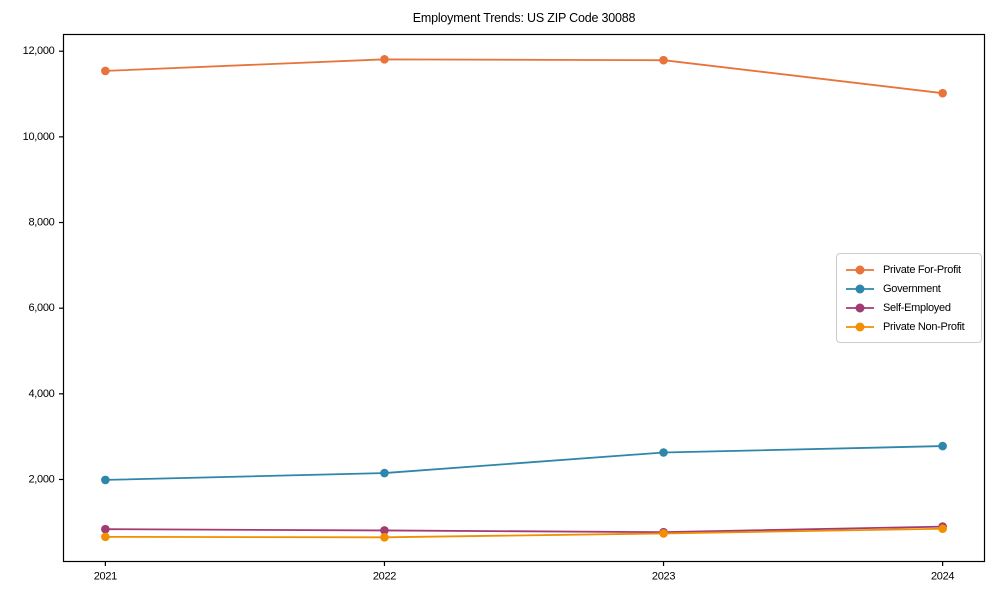 The height and width of the screenshot is (600, 1000). I want to click on series-private-non-profit, so click(524, 533).